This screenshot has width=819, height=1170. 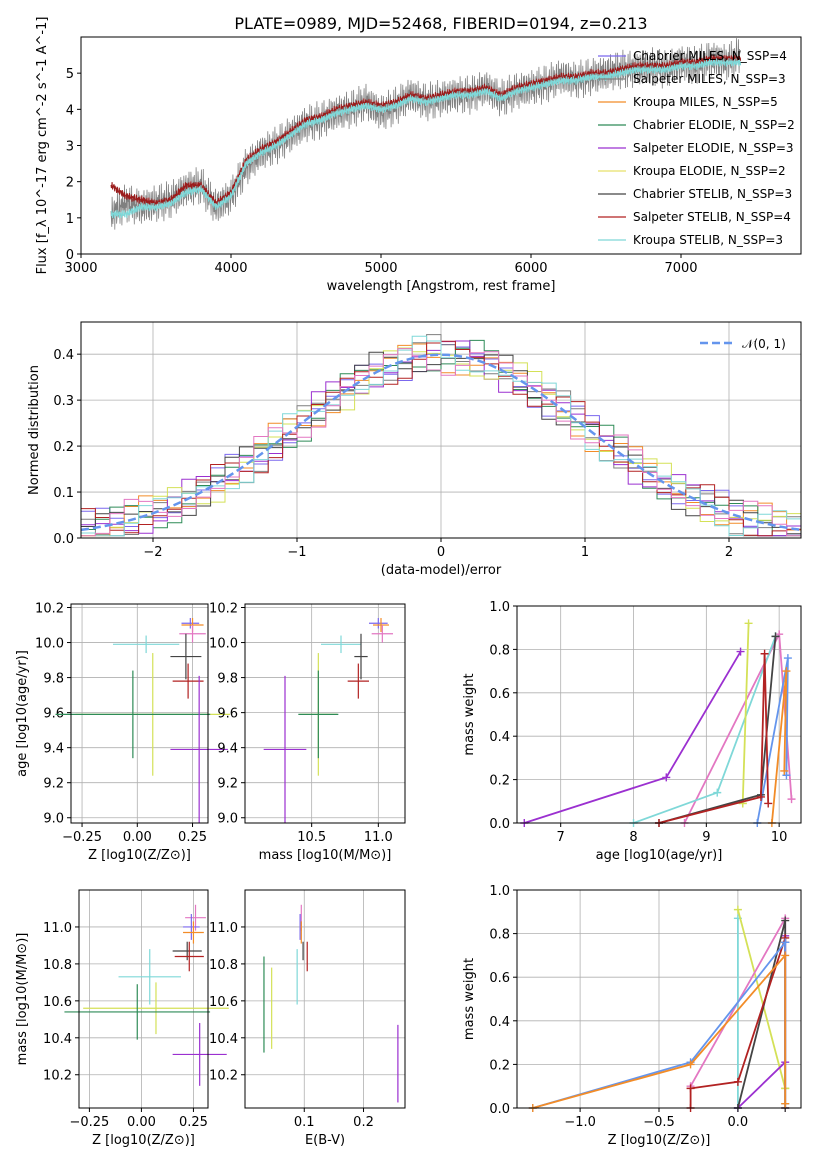 What do you see at coordinates (378, 837) in the screenshot?
I see `x-tick-label: 11.0` at bounding box center [378, 837].